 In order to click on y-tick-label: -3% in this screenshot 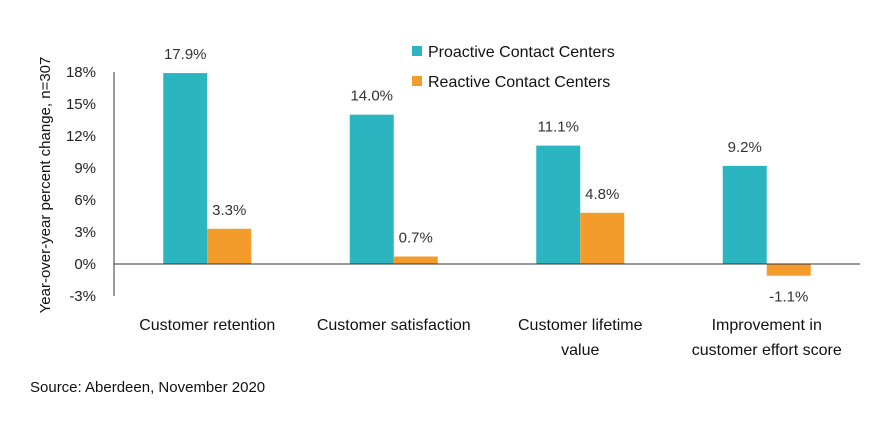, I will do `click(82, 296)`.